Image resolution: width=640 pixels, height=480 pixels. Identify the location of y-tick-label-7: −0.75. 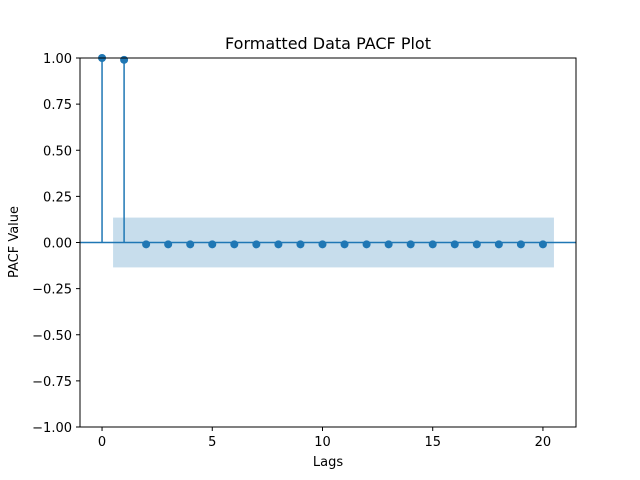
(52, 382).